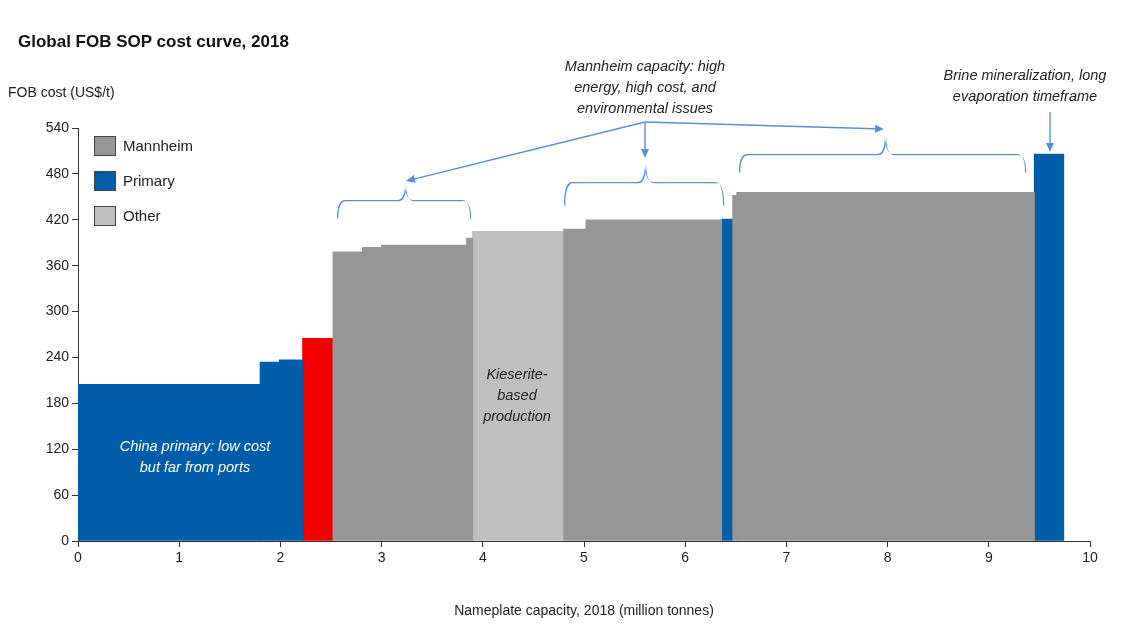 The width and height of the screenshot is (1127, 632). What do you see at coordinates (57, 356) in the screenshot?
I see `y-tick-label: 240` at bounding box center [57, 356].